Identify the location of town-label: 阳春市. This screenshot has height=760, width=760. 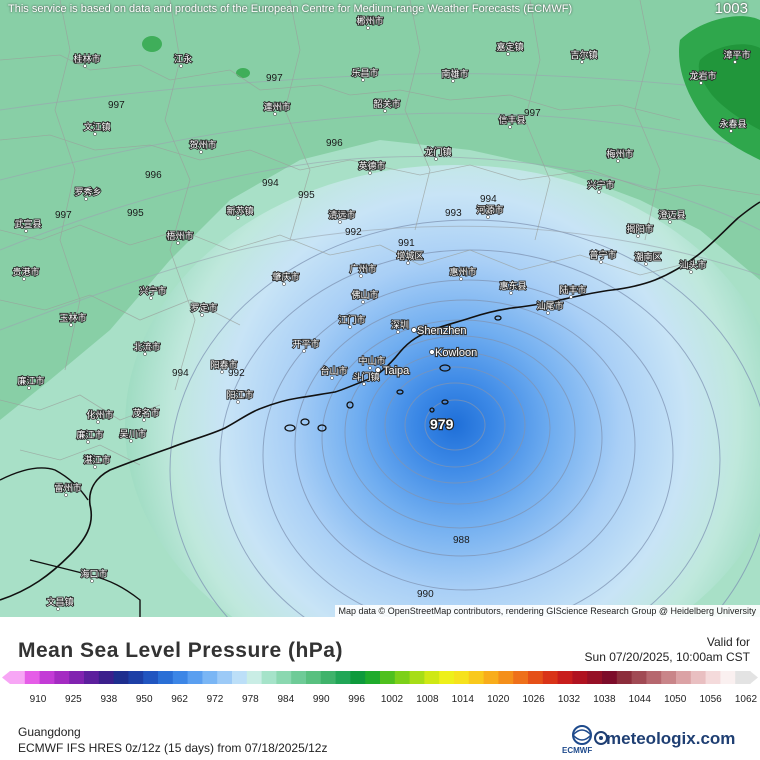
(224, 365).